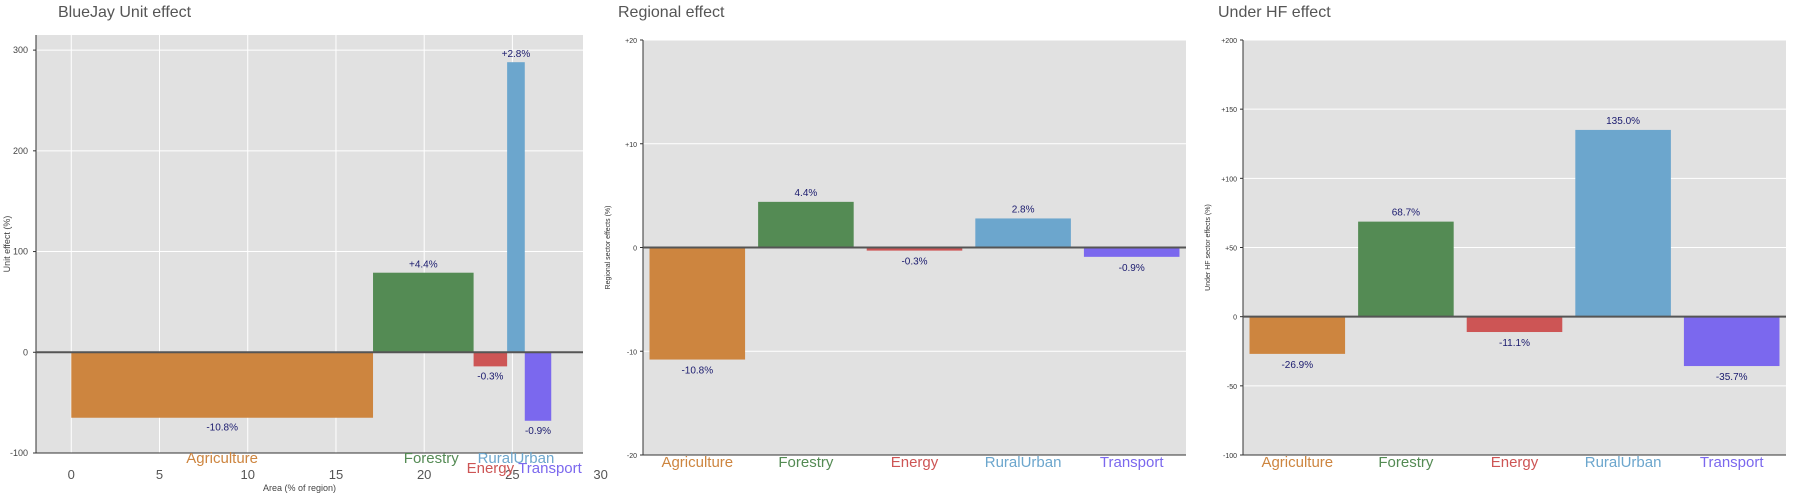  Describe the element at coordinates (424, 474) in the screenshot. I see `x-tick-label: 20` at that location.